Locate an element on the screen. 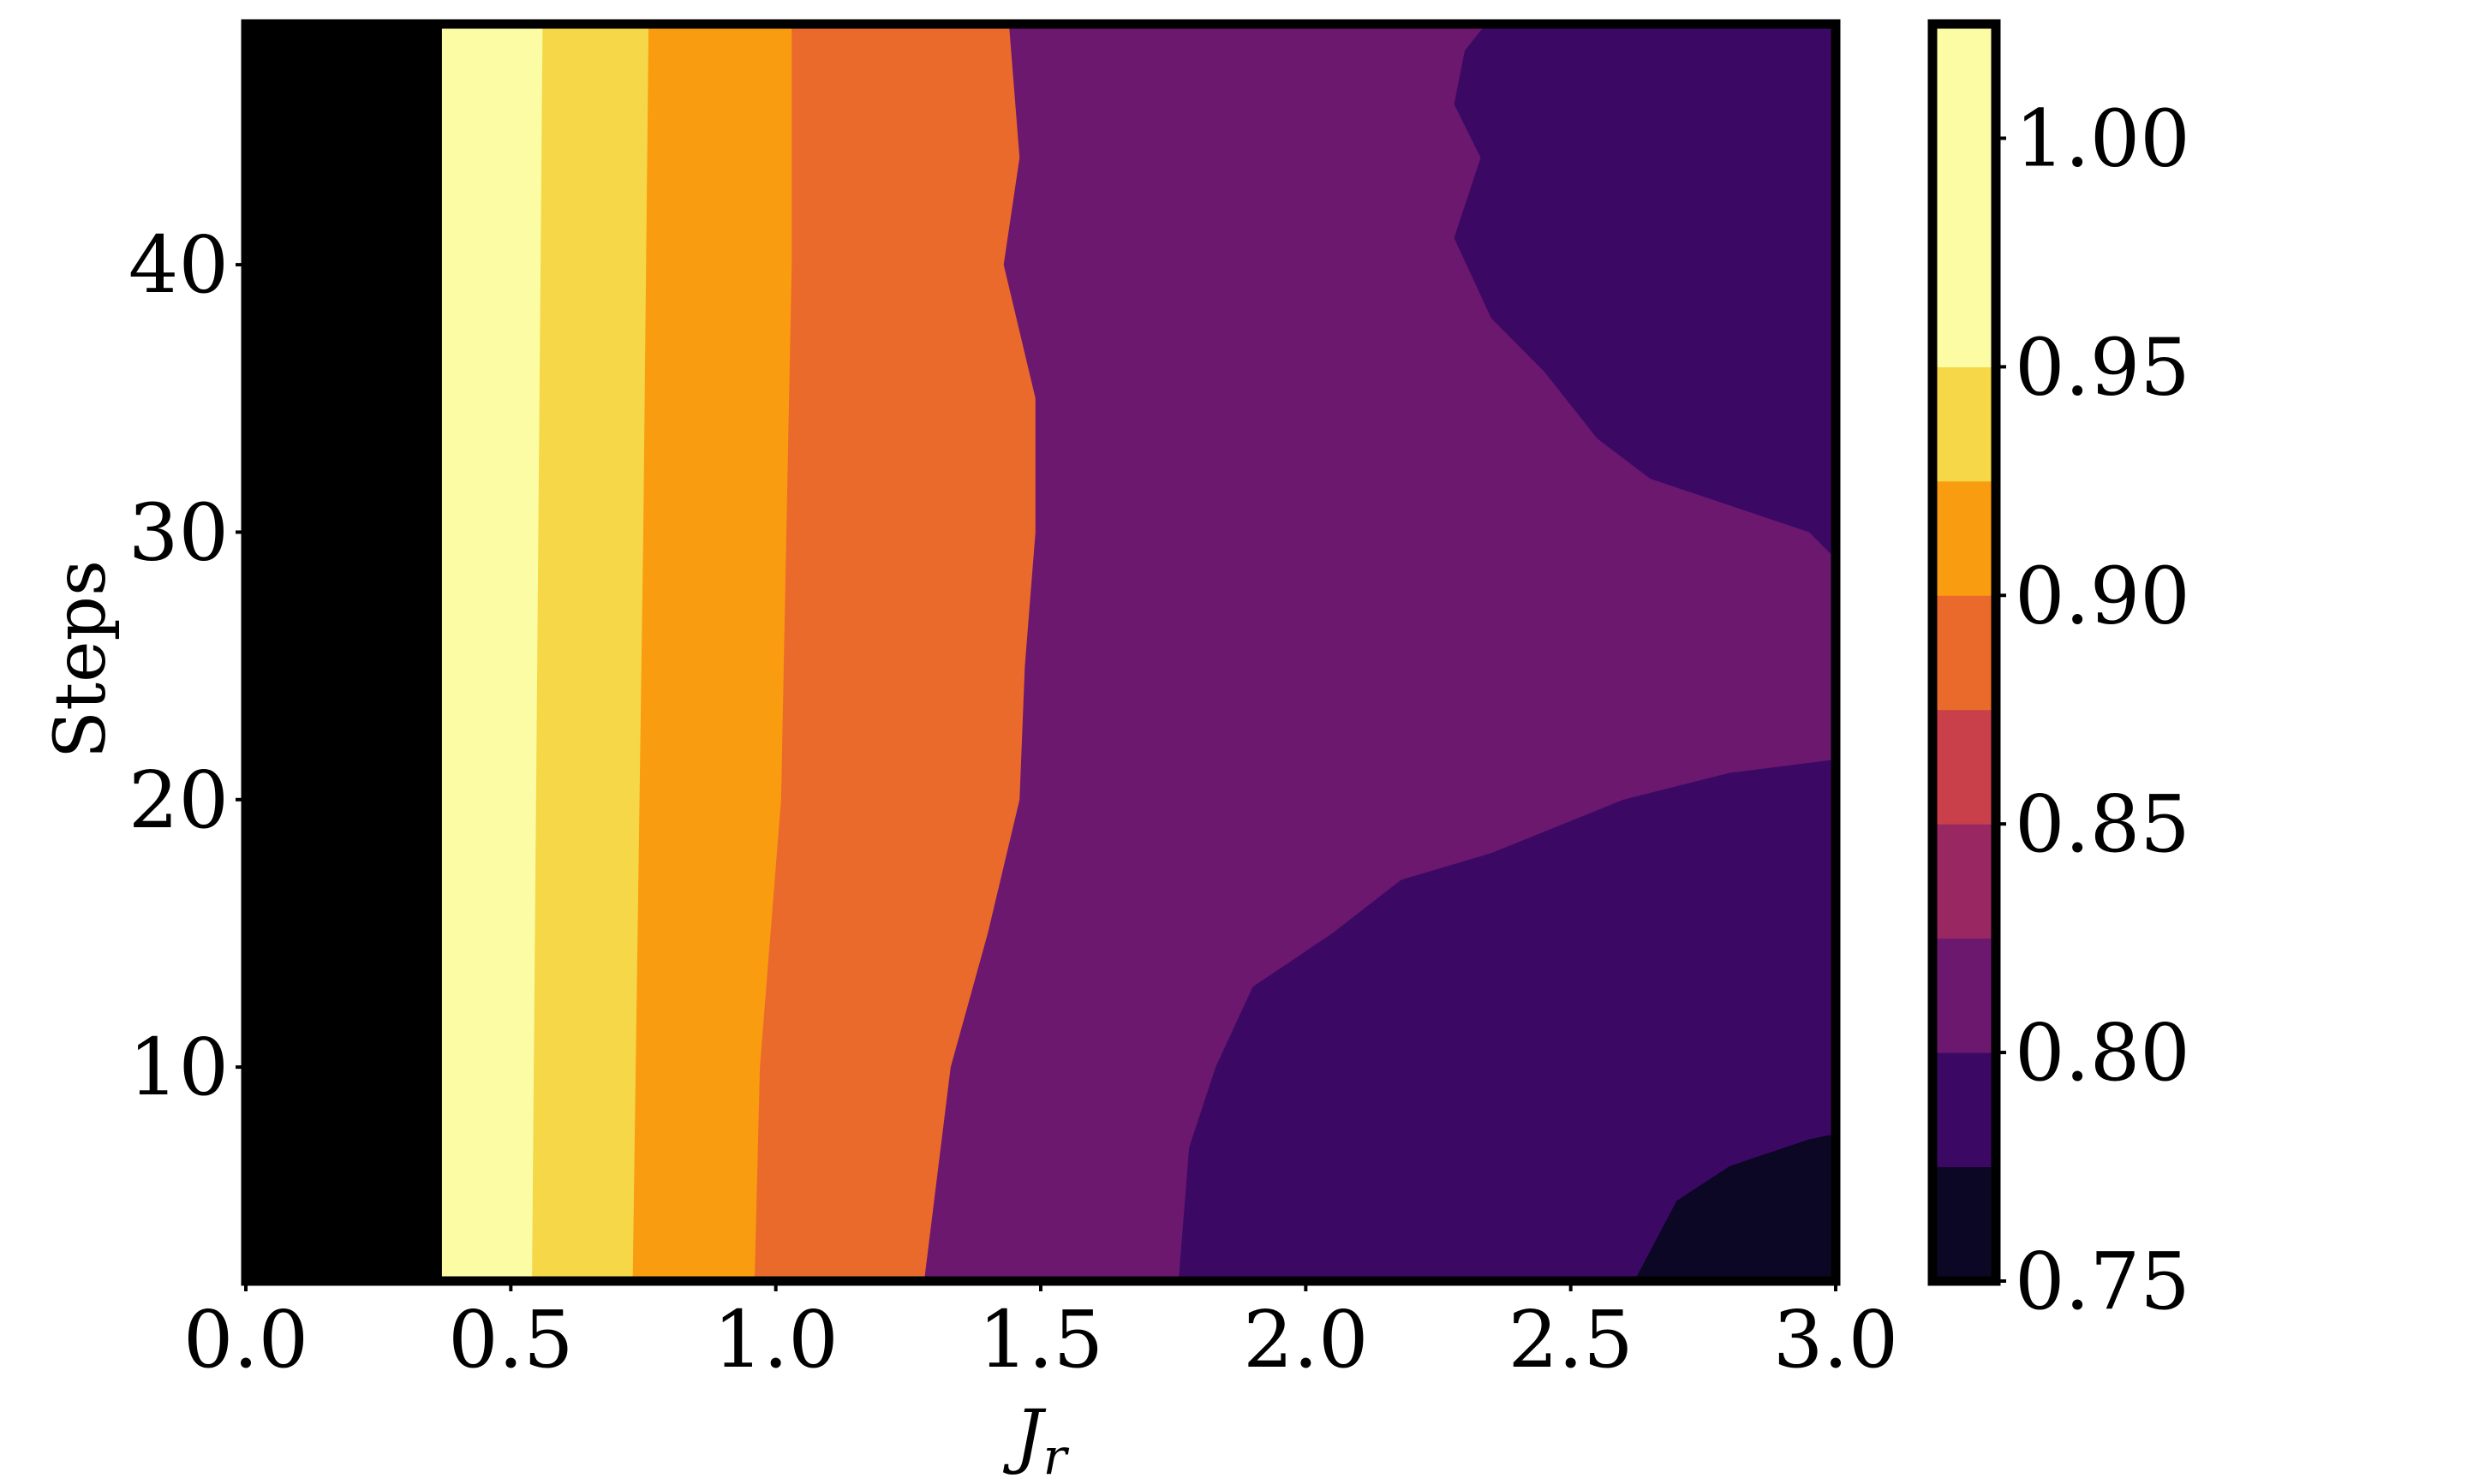  x-tick-label: 2.5 is located at coordinates (1571, 1340).